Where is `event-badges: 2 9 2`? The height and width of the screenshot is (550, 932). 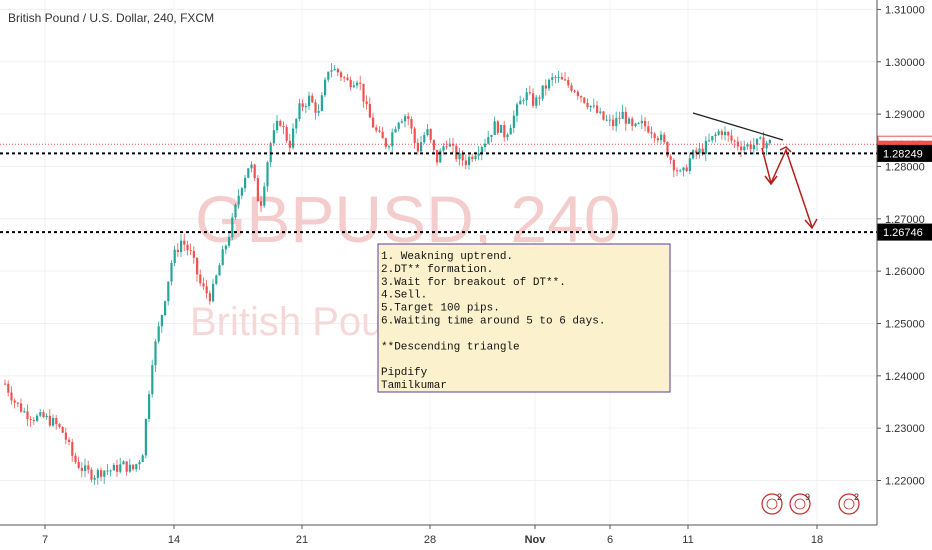
event-badges: 2 9 2 is located at coordinates (810, 503).